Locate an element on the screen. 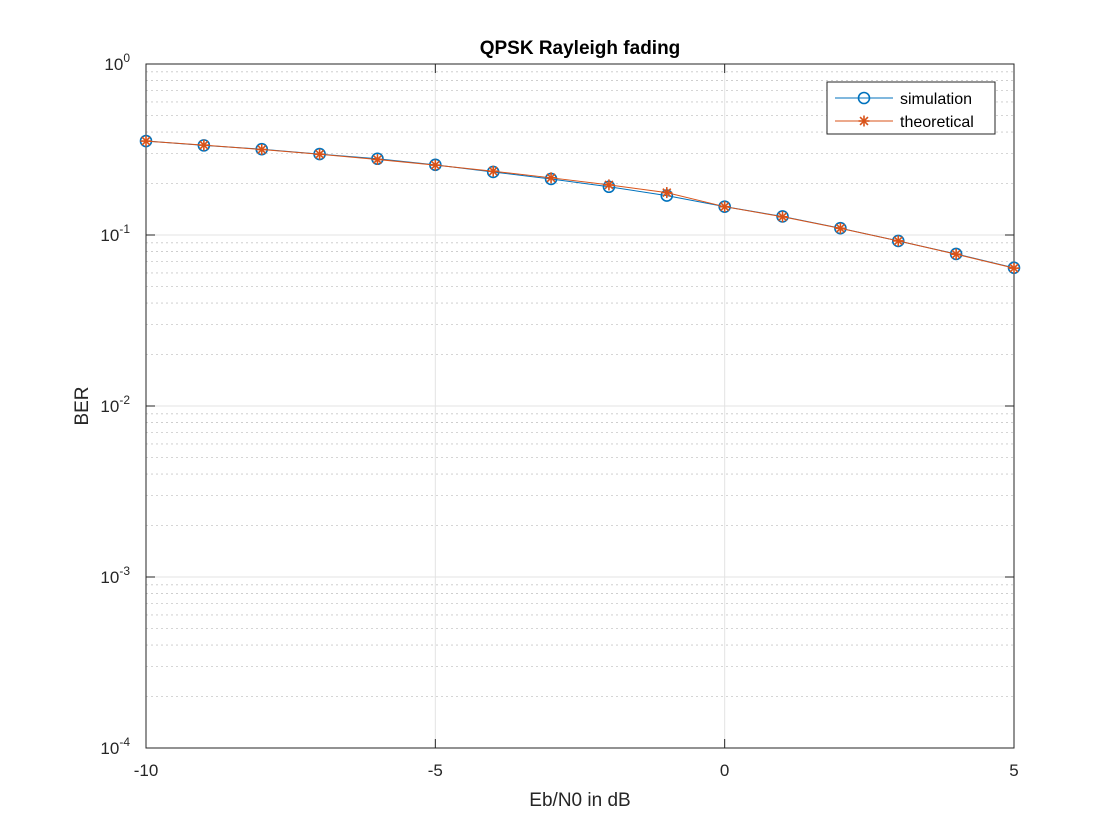 This screenshot has height=840, width=1120. y-tick-label: 10⁻⁴ is located at coordinates (115, 746).